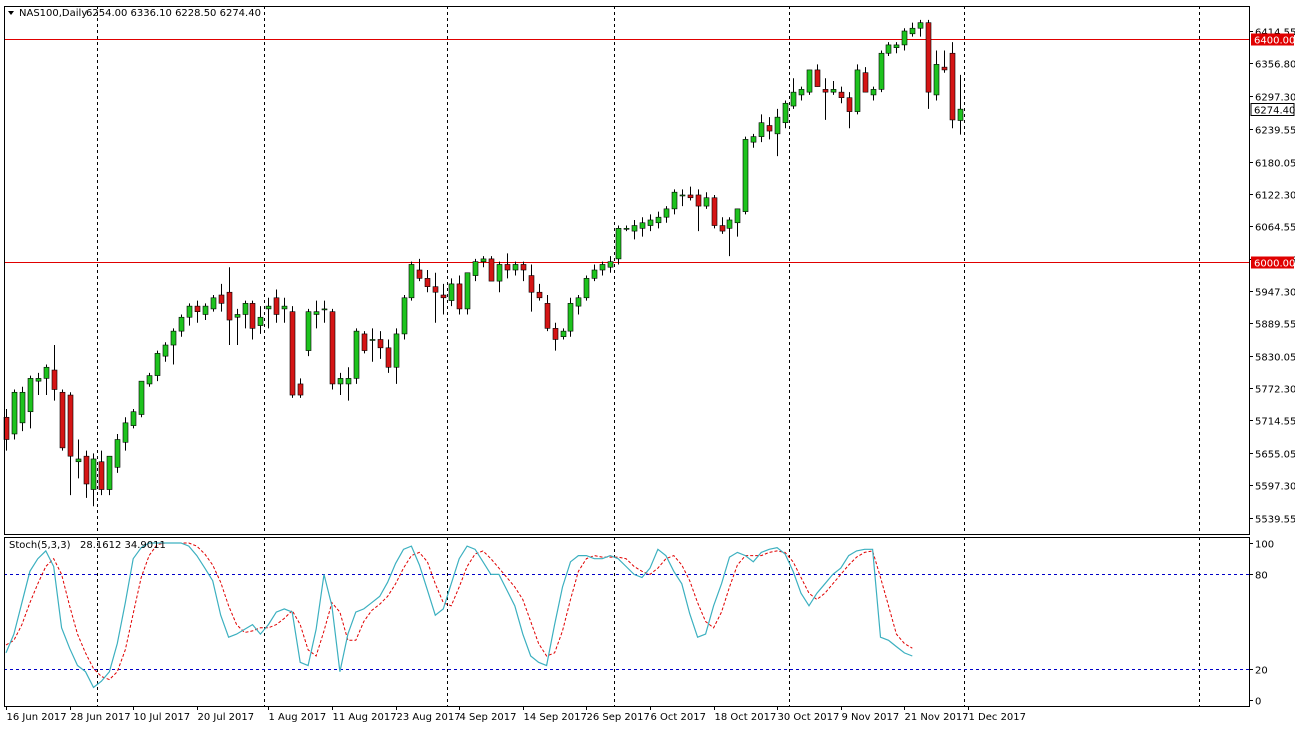  What do you see at coordinates (871, 717) in the screenshot?
I see `time-tick-label: 9 Nov 2017` at bounding box center [871, 717].